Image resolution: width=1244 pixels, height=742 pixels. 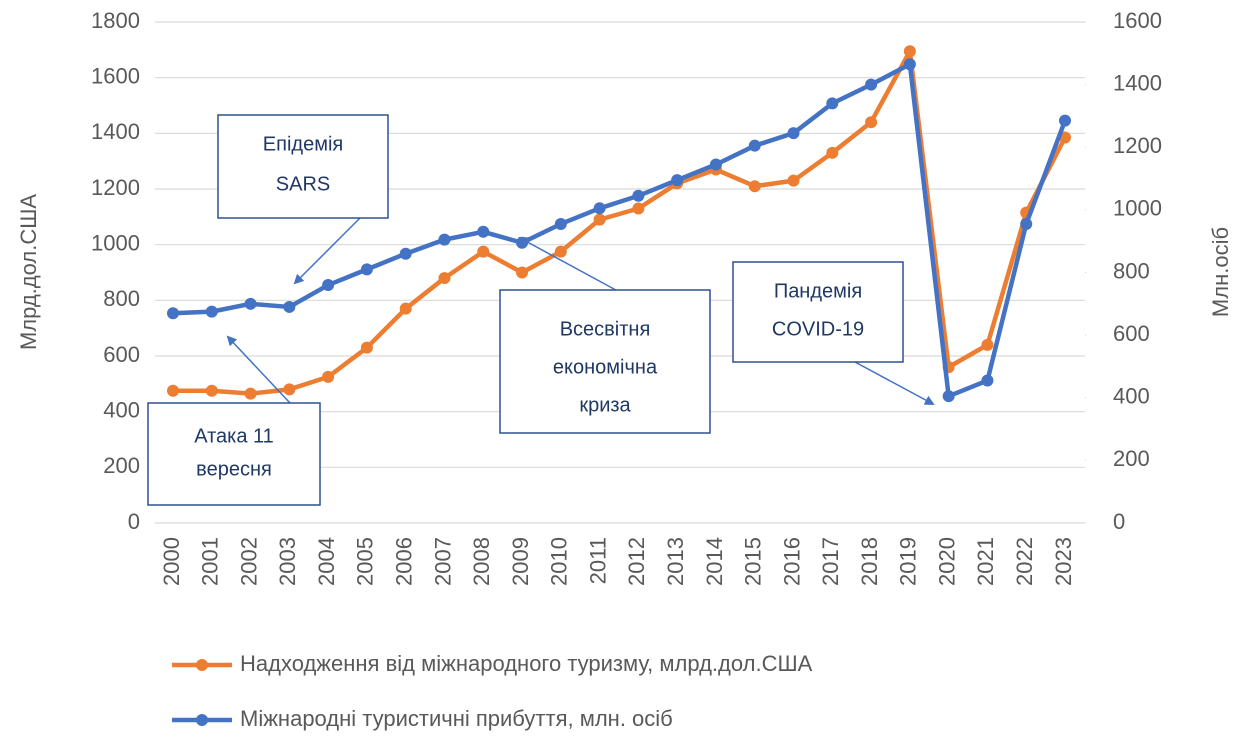 What do you see at coordinates (210, 561) in the screenshot?
I see `x-tick-label: 2001` at bounding box center [210, 561].